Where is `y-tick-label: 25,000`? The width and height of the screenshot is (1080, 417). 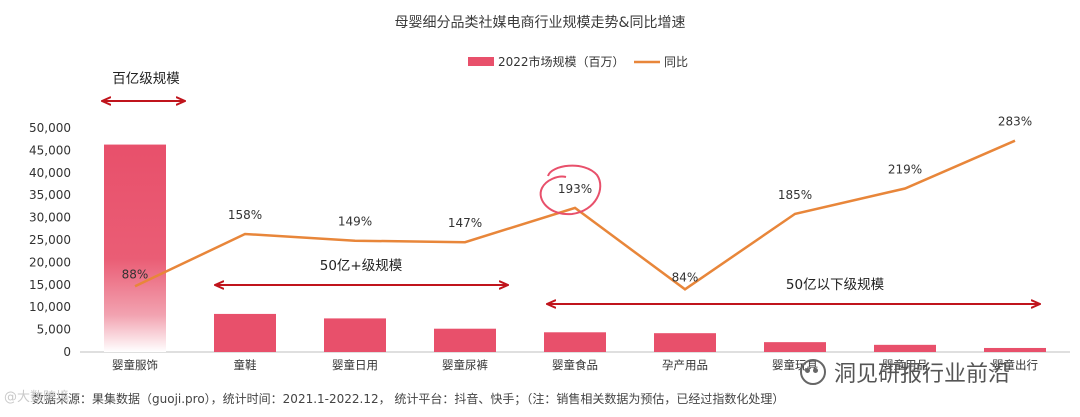 y-tick-label: 25,000 is located at coordinates (50, 240).